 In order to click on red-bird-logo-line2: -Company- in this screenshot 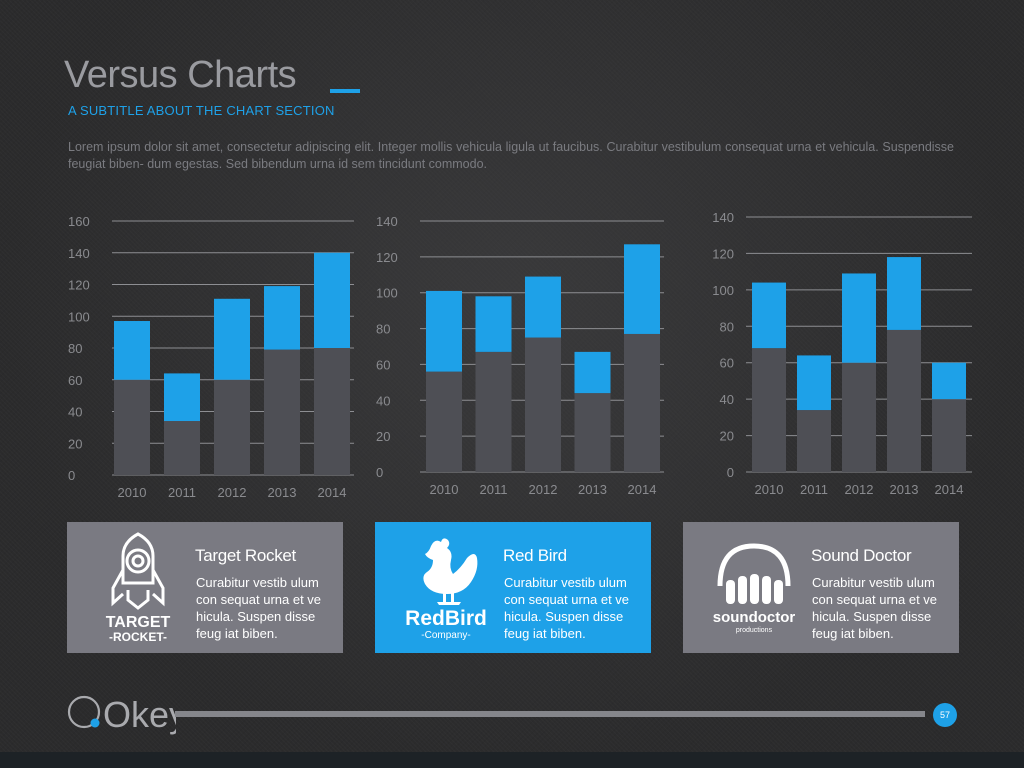, I will do `click(445, 635)`.